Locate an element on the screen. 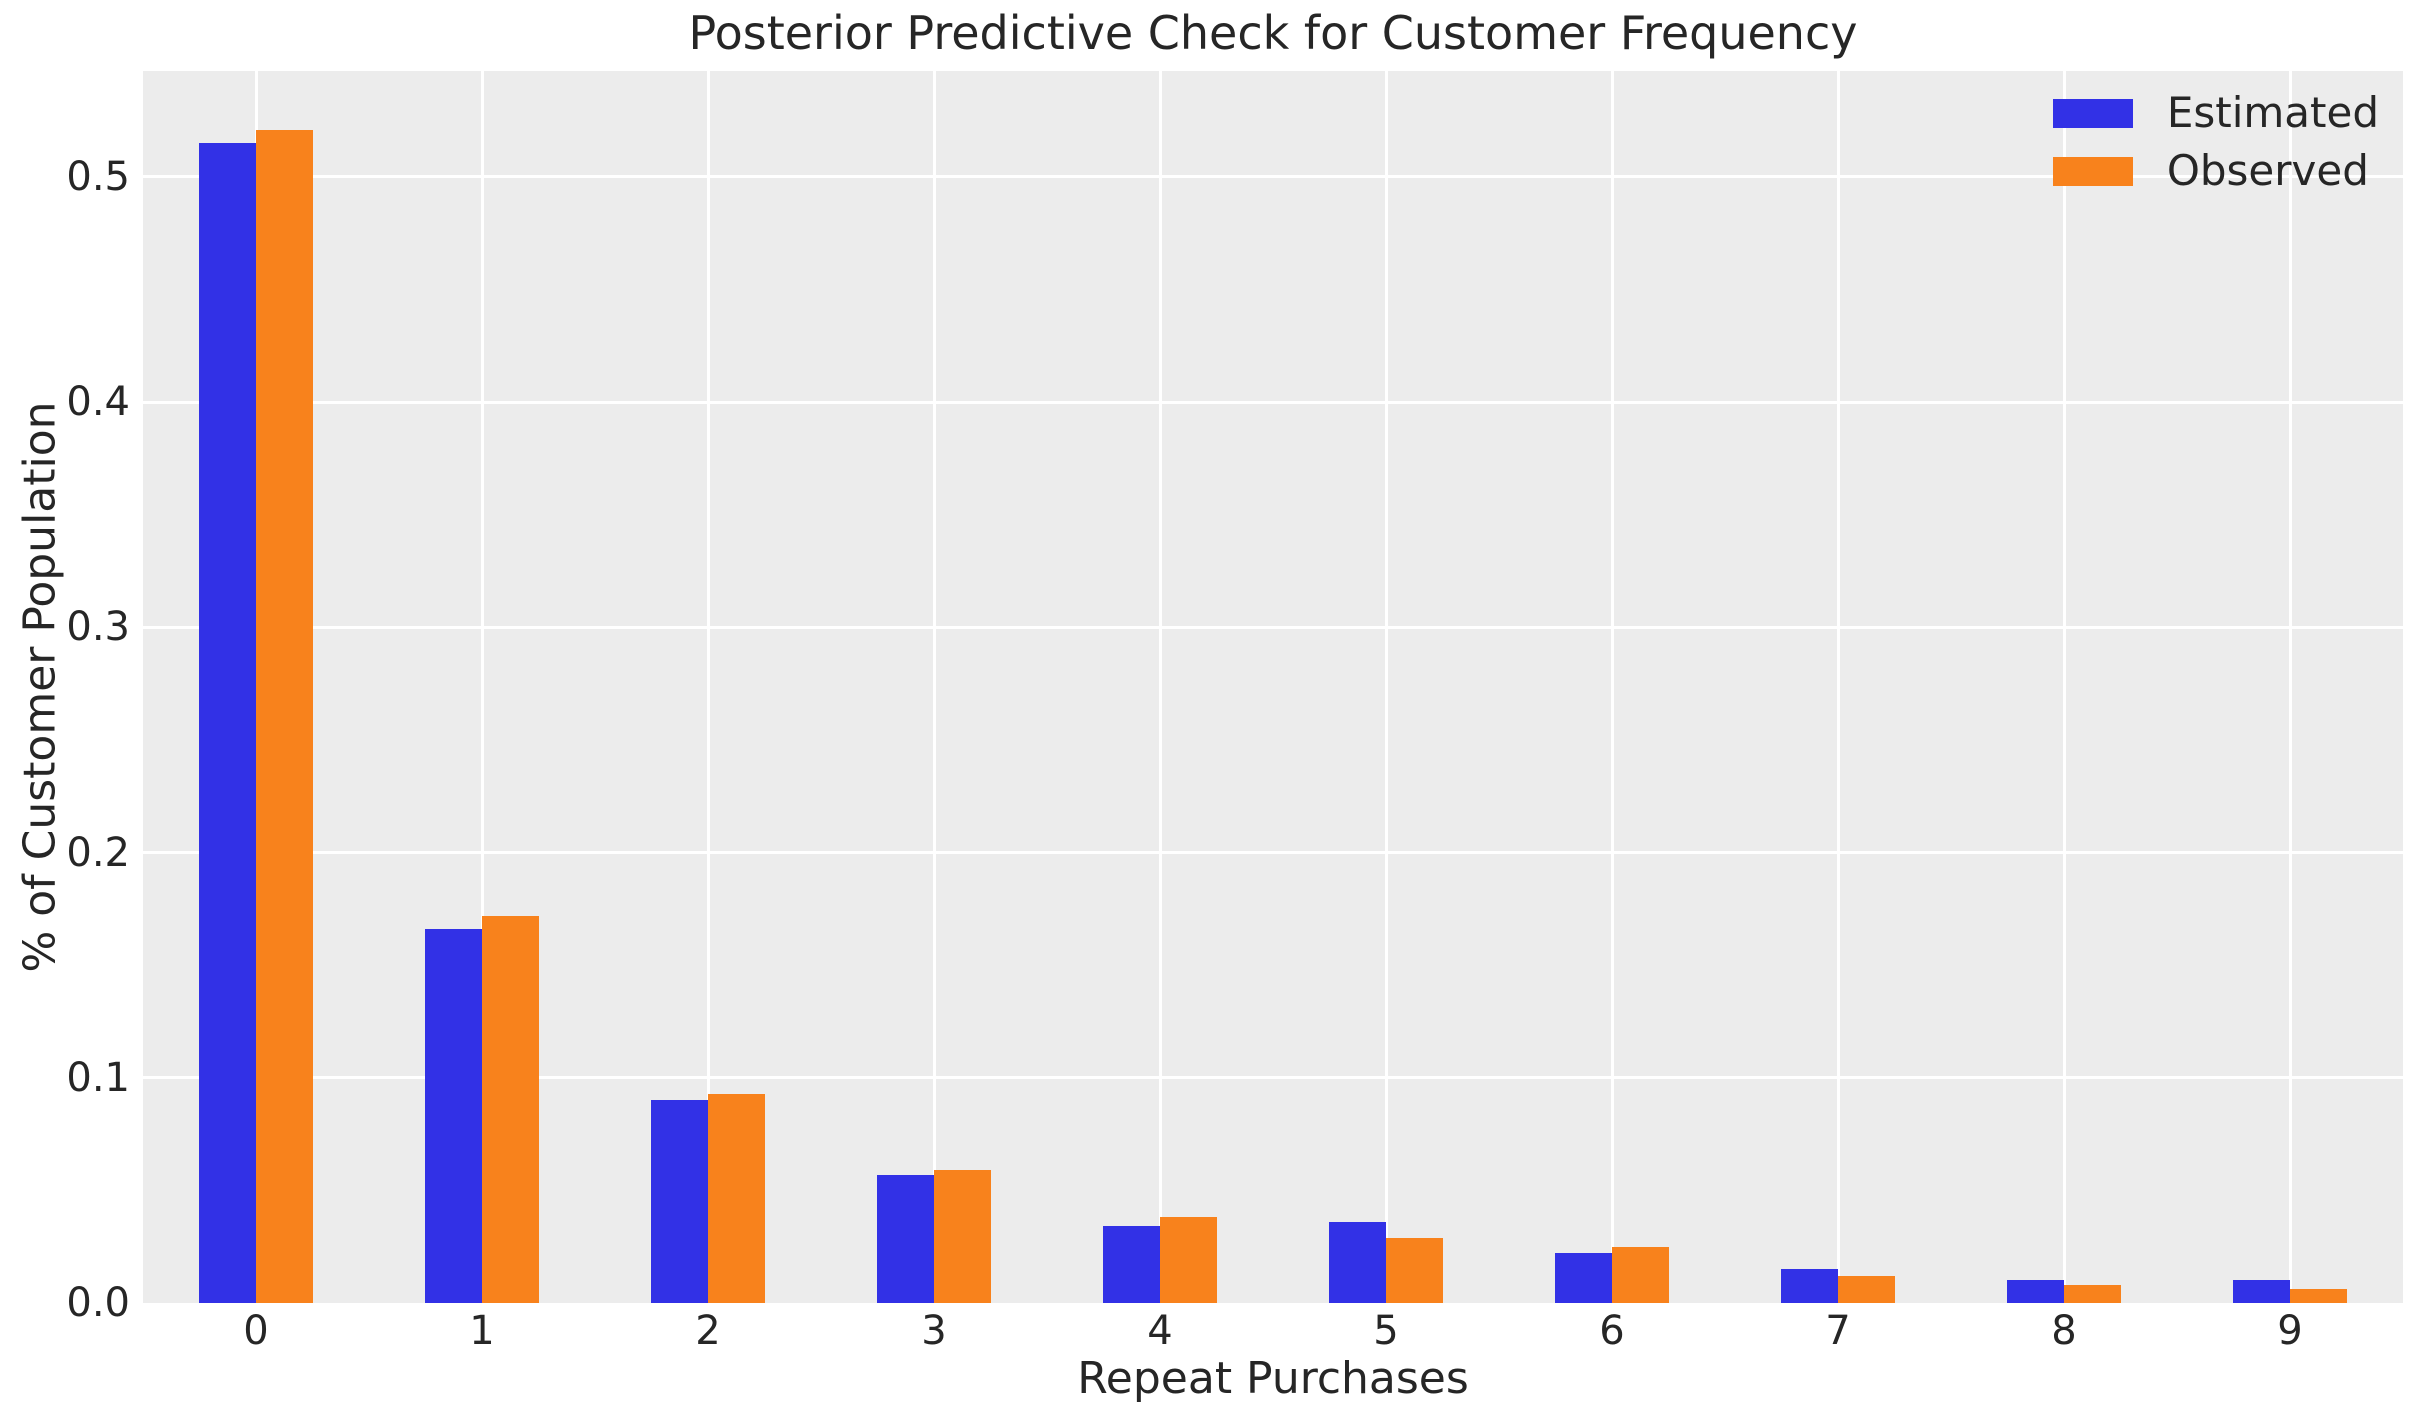 The height and width of the screenshot is (1423, 2423). x-tick-label-6: 6 is located at coordinates (1612, 1331).